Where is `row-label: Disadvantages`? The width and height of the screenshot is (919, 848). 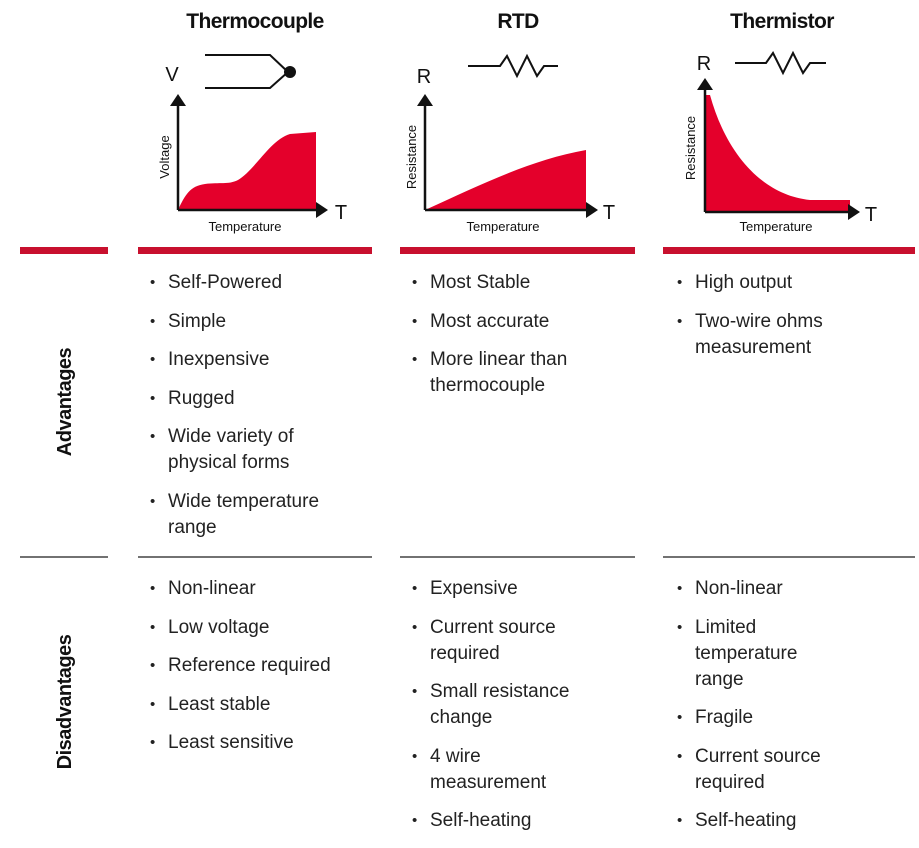 row-label: Disadvantages is located at coordinates (65, 701).